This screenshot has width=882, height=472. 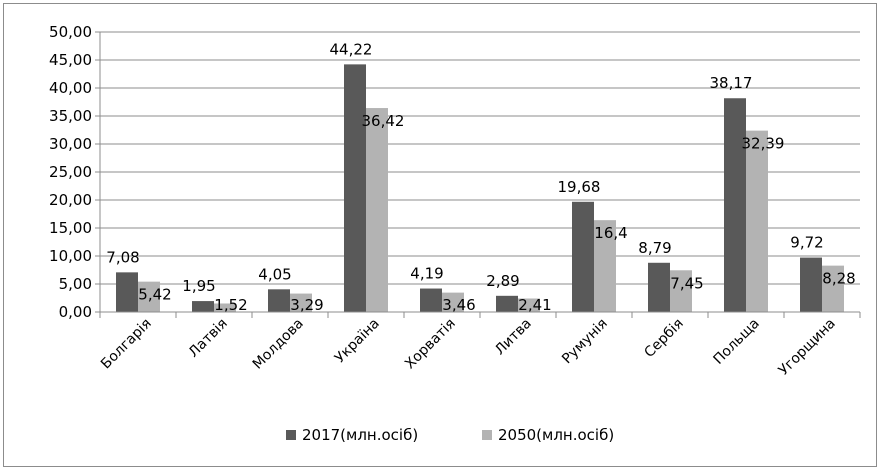 I want to click on y-tick-label: 20,00, so click(x=70, y=200).